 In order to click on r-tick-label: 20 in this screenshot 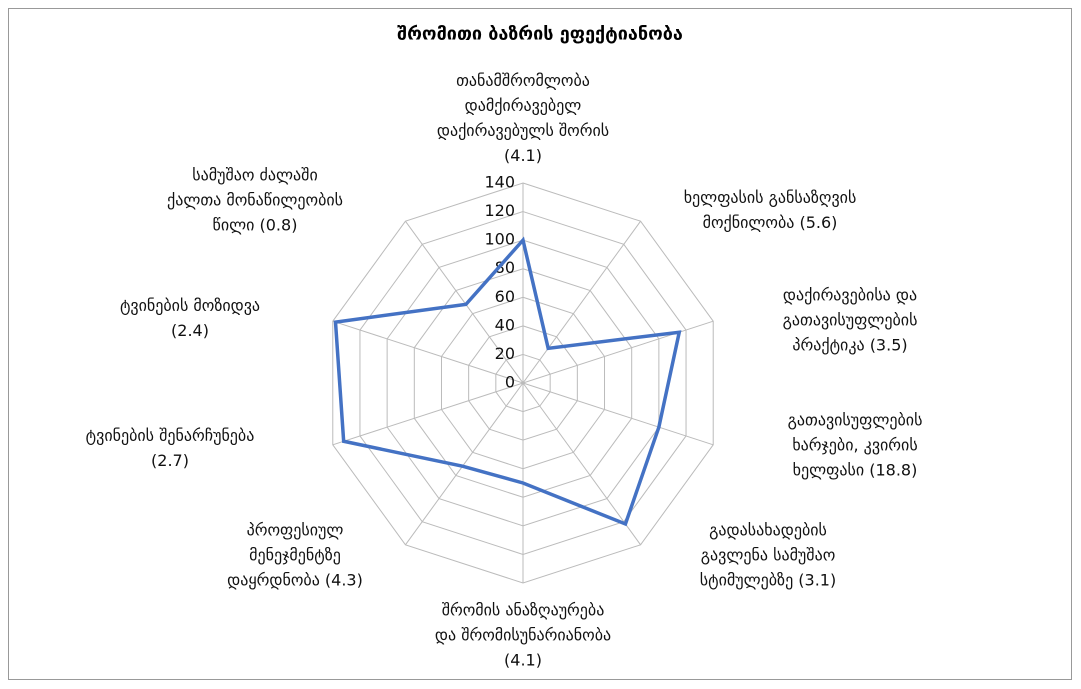, I will do `click(505, 353)`.